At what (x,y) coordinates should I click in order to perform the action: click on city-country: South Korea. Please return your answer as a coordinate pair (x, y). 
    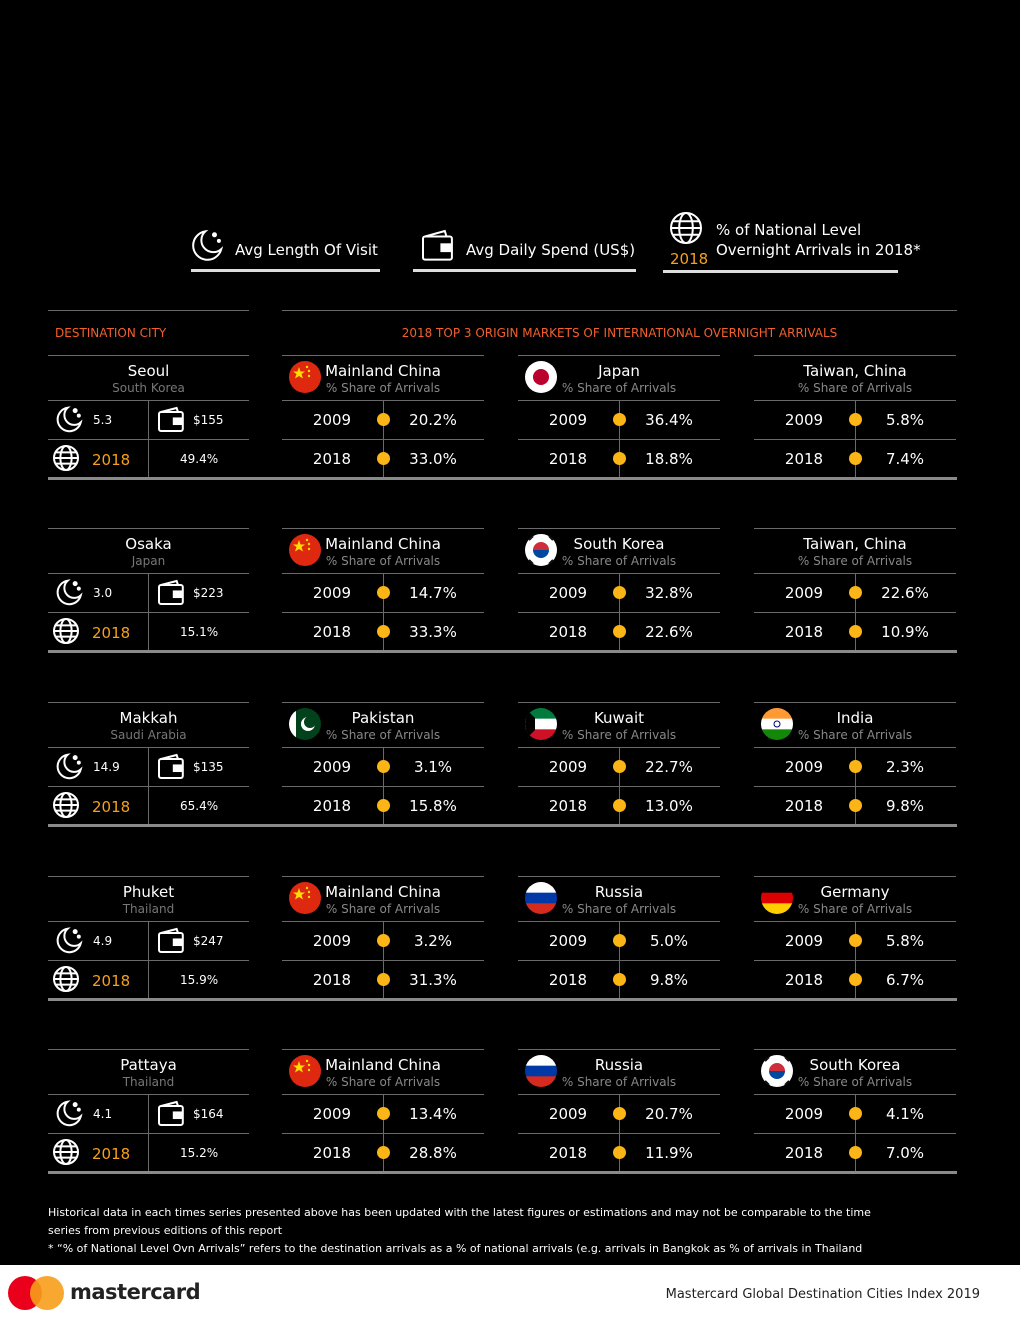
    Looking at the image, I should click on (148, 388).